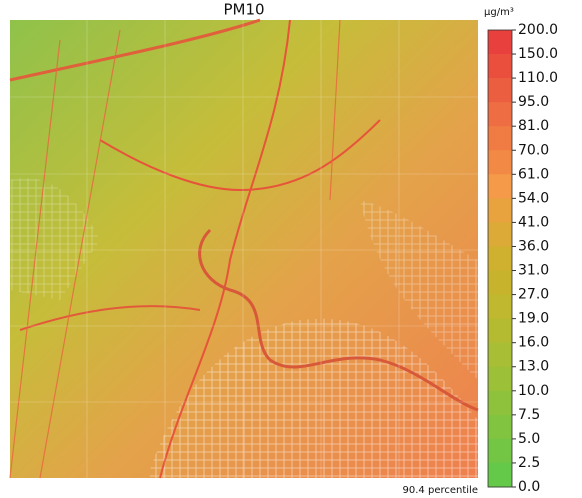  What do you see at coordinates (538, 30) in the screenshot?
I see `colorbar-tick-label: 200.0` at bounding box center [538, 30].